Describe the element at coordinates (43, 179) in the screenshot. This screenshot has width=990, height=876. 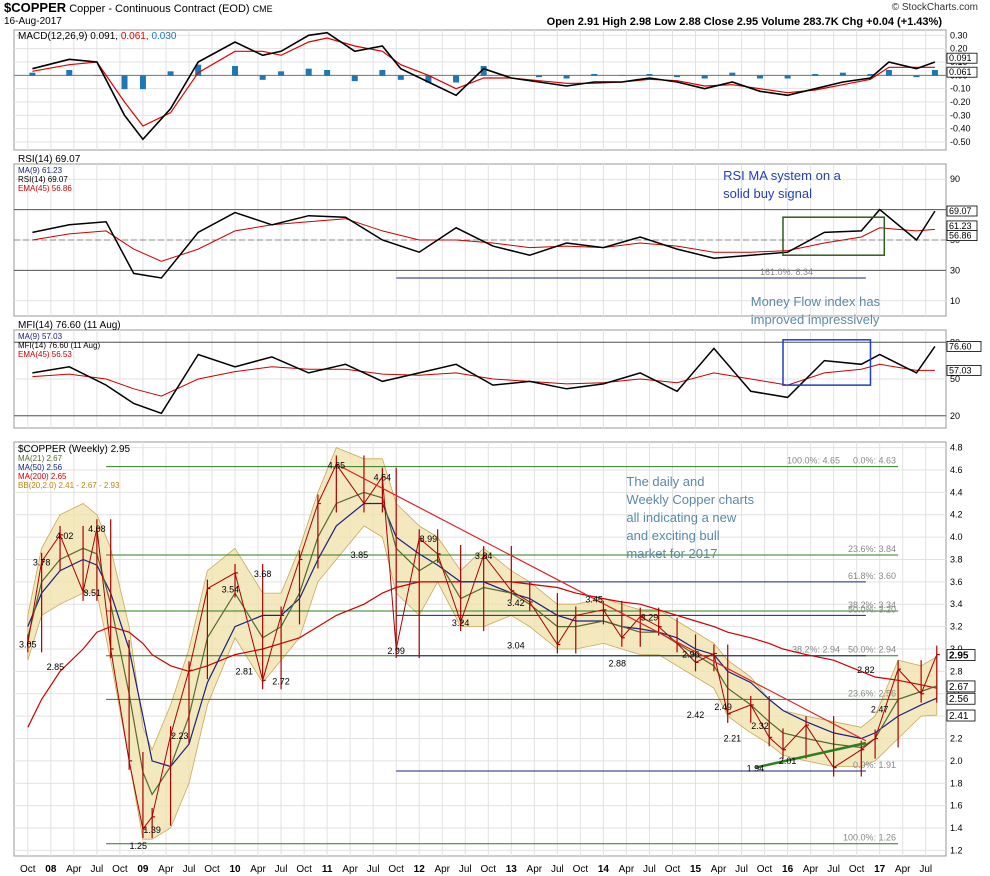
I see `rsi-legend-item: RSI(14) 69.07` at that location.